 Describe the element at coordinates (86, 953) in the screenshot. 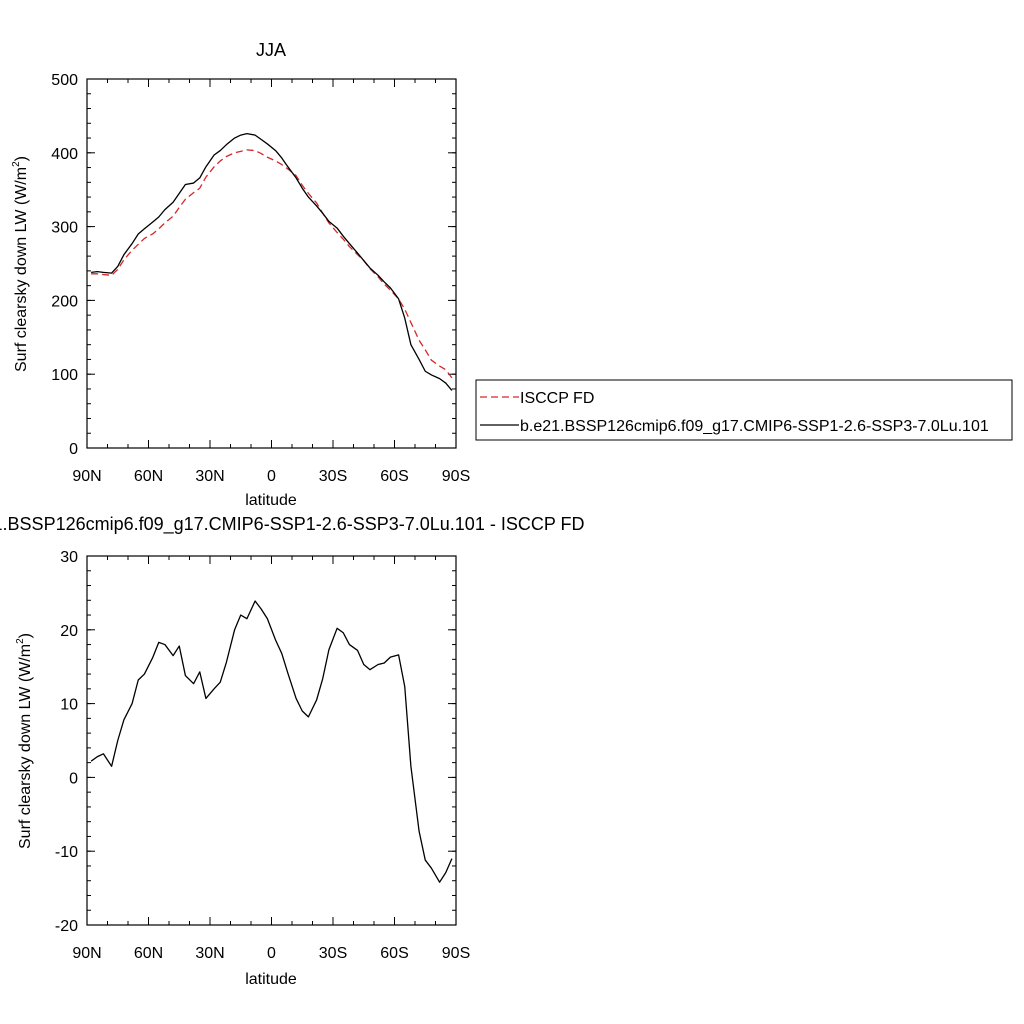

I see `bottom-xtick-label-0: 90N` at that location.